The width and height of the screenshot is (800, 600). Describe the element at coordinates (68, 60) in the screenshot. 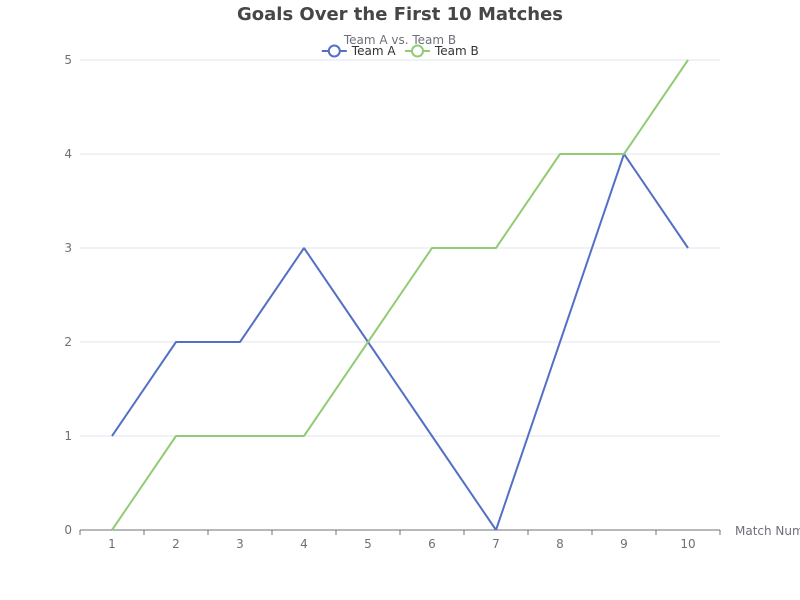

I see `y-tick-label: 5` at that location.